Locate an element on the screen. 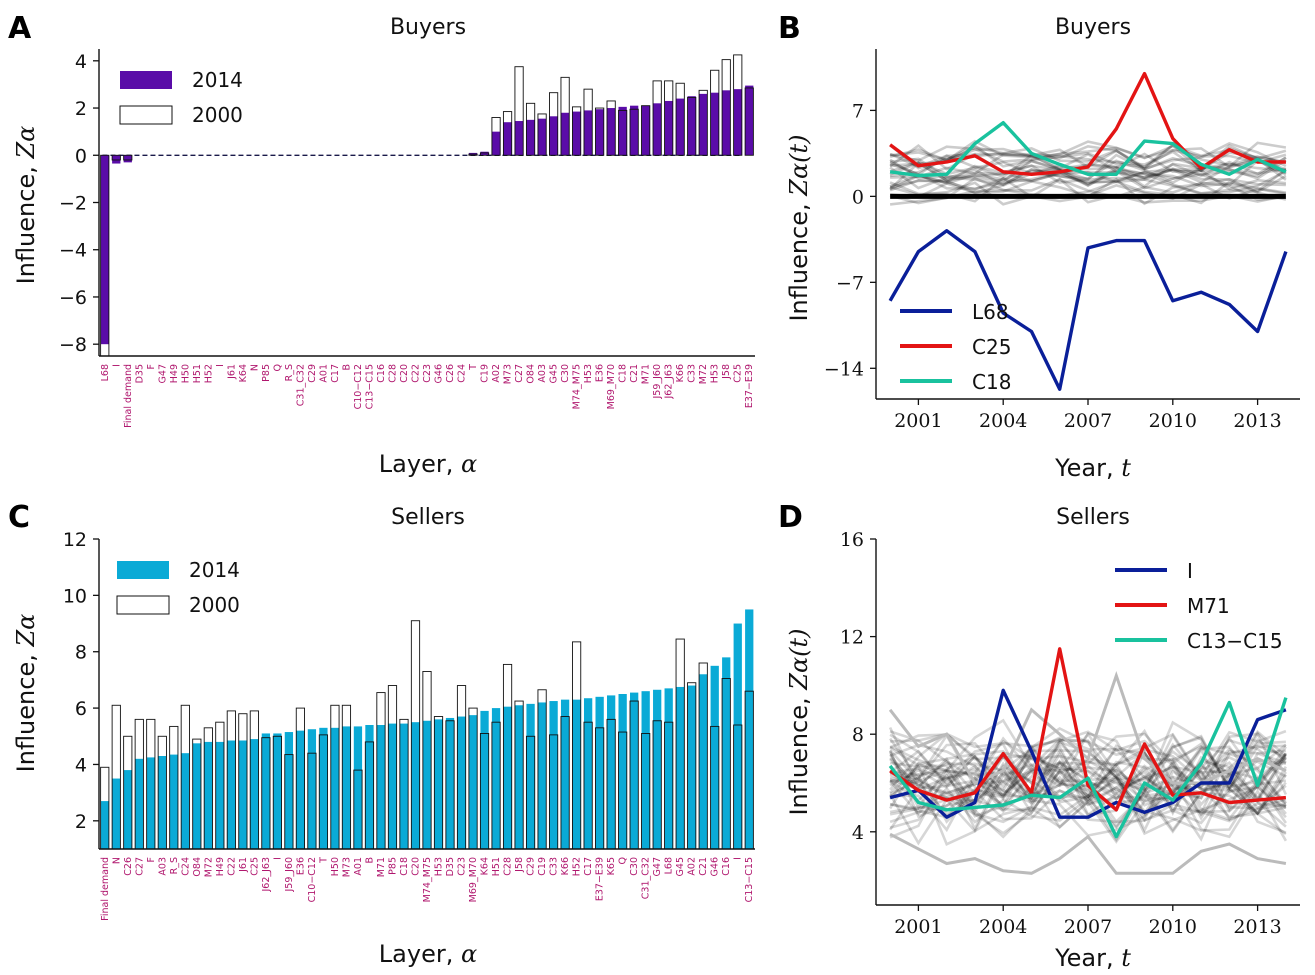 This screenshot has width=1315, height=975. category-label: D35 is located at coordinates (139, 373).